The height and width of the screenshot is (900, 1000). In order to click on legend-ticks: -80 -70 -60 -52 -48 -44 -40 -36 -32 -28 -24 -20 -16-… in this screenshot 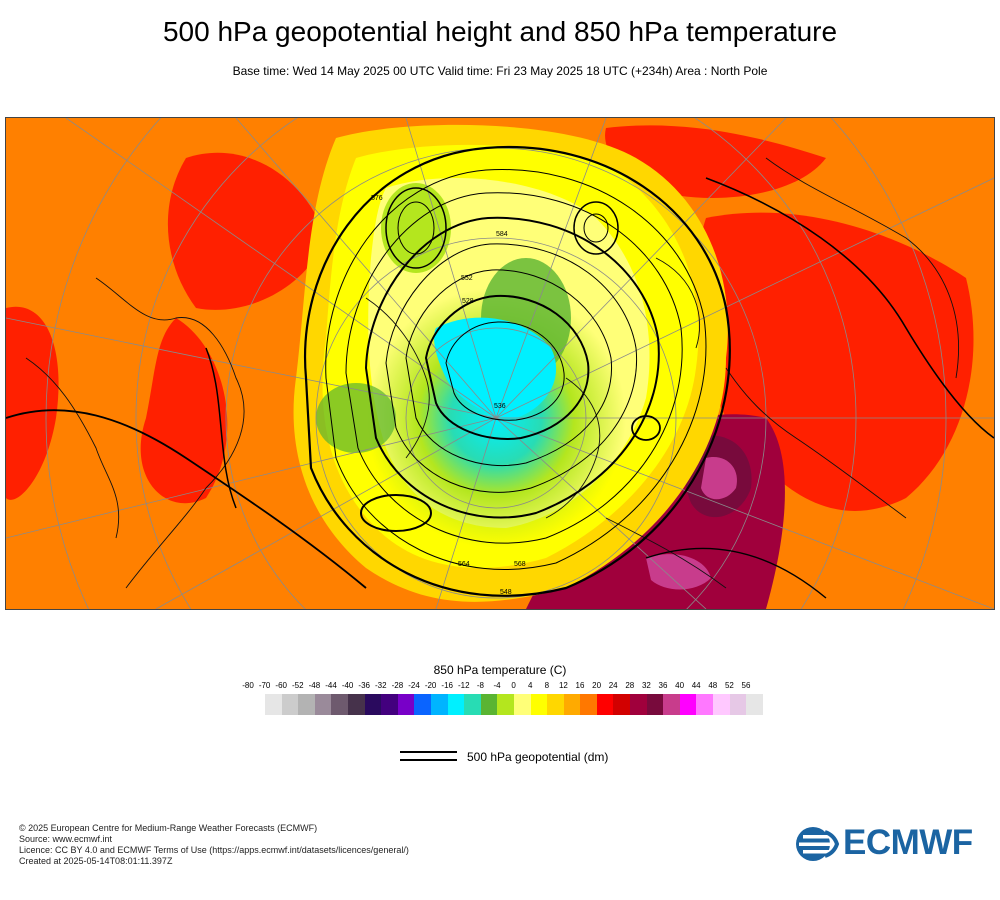, I will do `click(500, 687)`.